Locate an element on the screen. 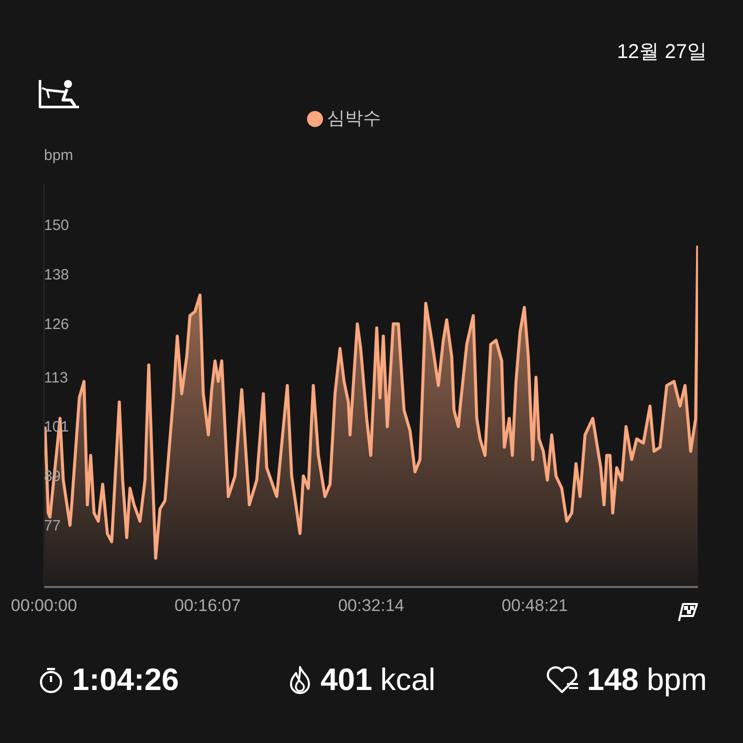 Image resolution: width=743 pixels, height=743 pixels. text: 401 kcal is located at coordinates (378, 680).